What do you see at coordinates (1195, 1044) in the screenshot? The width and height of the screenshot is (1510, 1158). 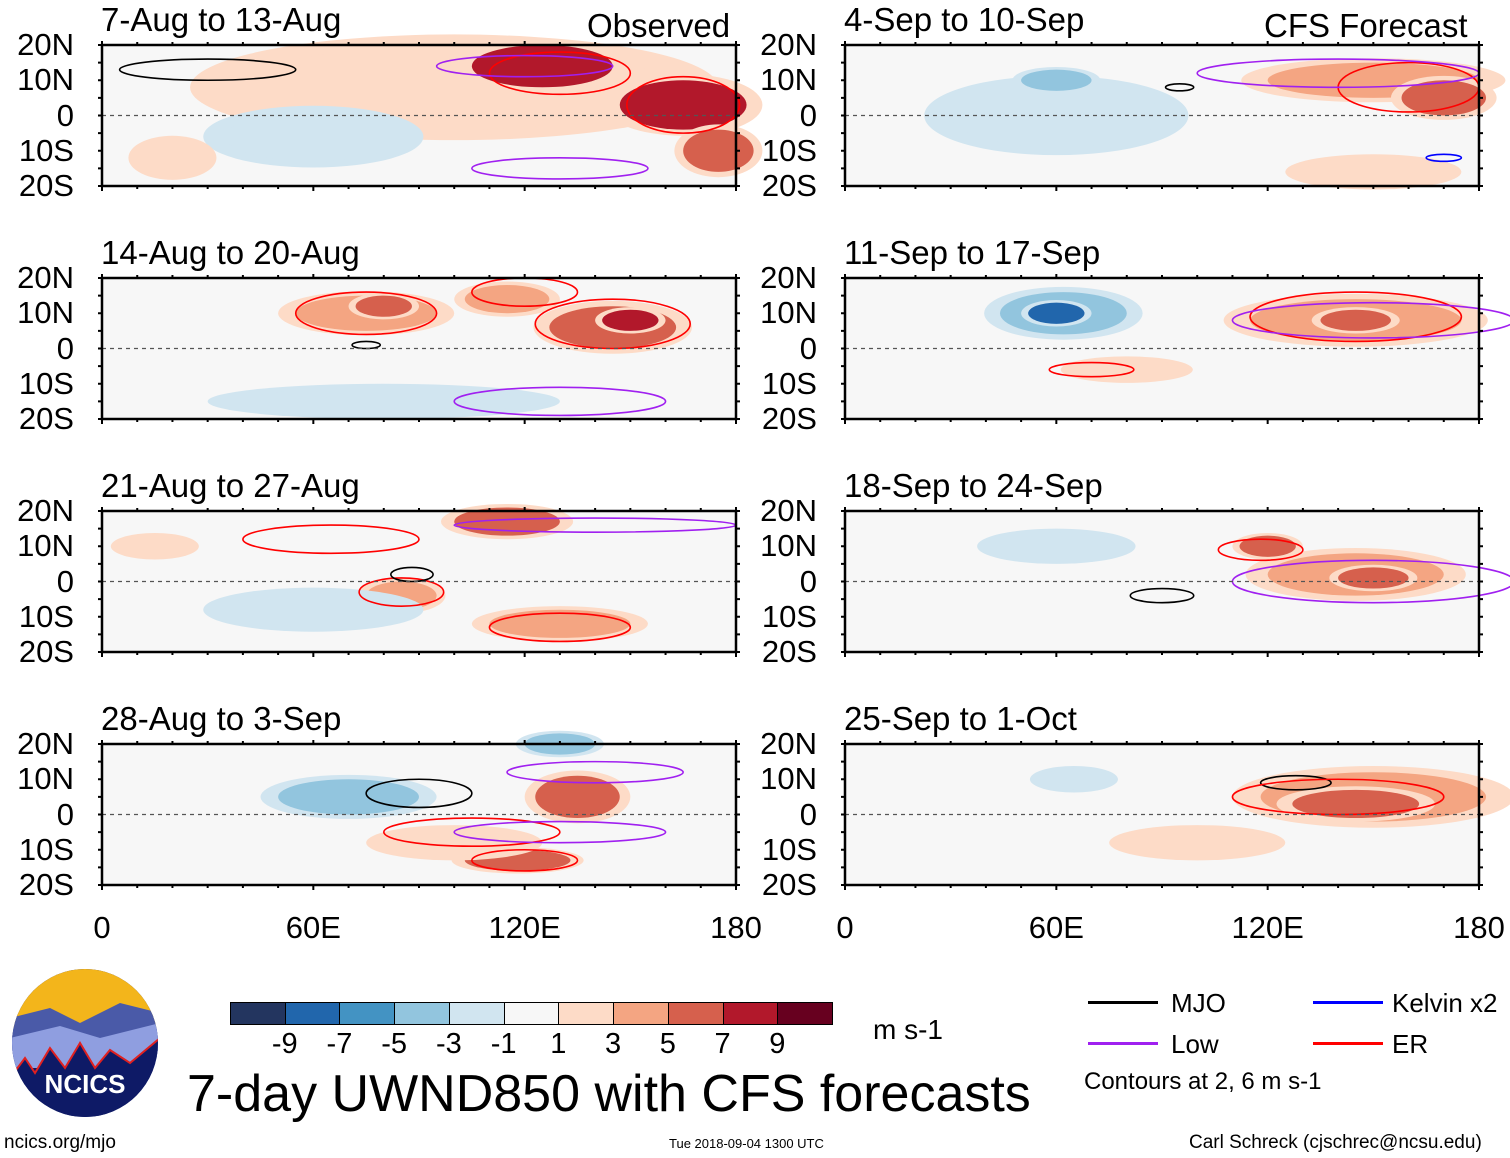 I see `legend-label-low: Low` at bounding box center [1195, 1044].